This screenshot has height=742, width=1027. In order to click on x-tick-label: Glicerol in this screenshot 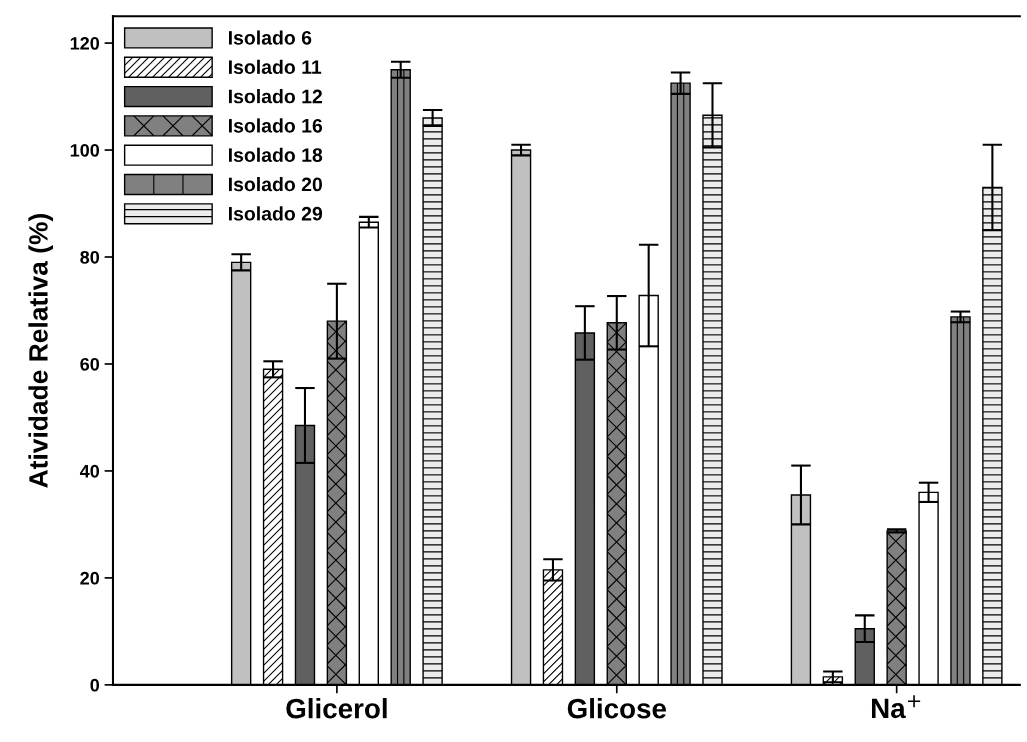, I will do `click(336, 708)`.